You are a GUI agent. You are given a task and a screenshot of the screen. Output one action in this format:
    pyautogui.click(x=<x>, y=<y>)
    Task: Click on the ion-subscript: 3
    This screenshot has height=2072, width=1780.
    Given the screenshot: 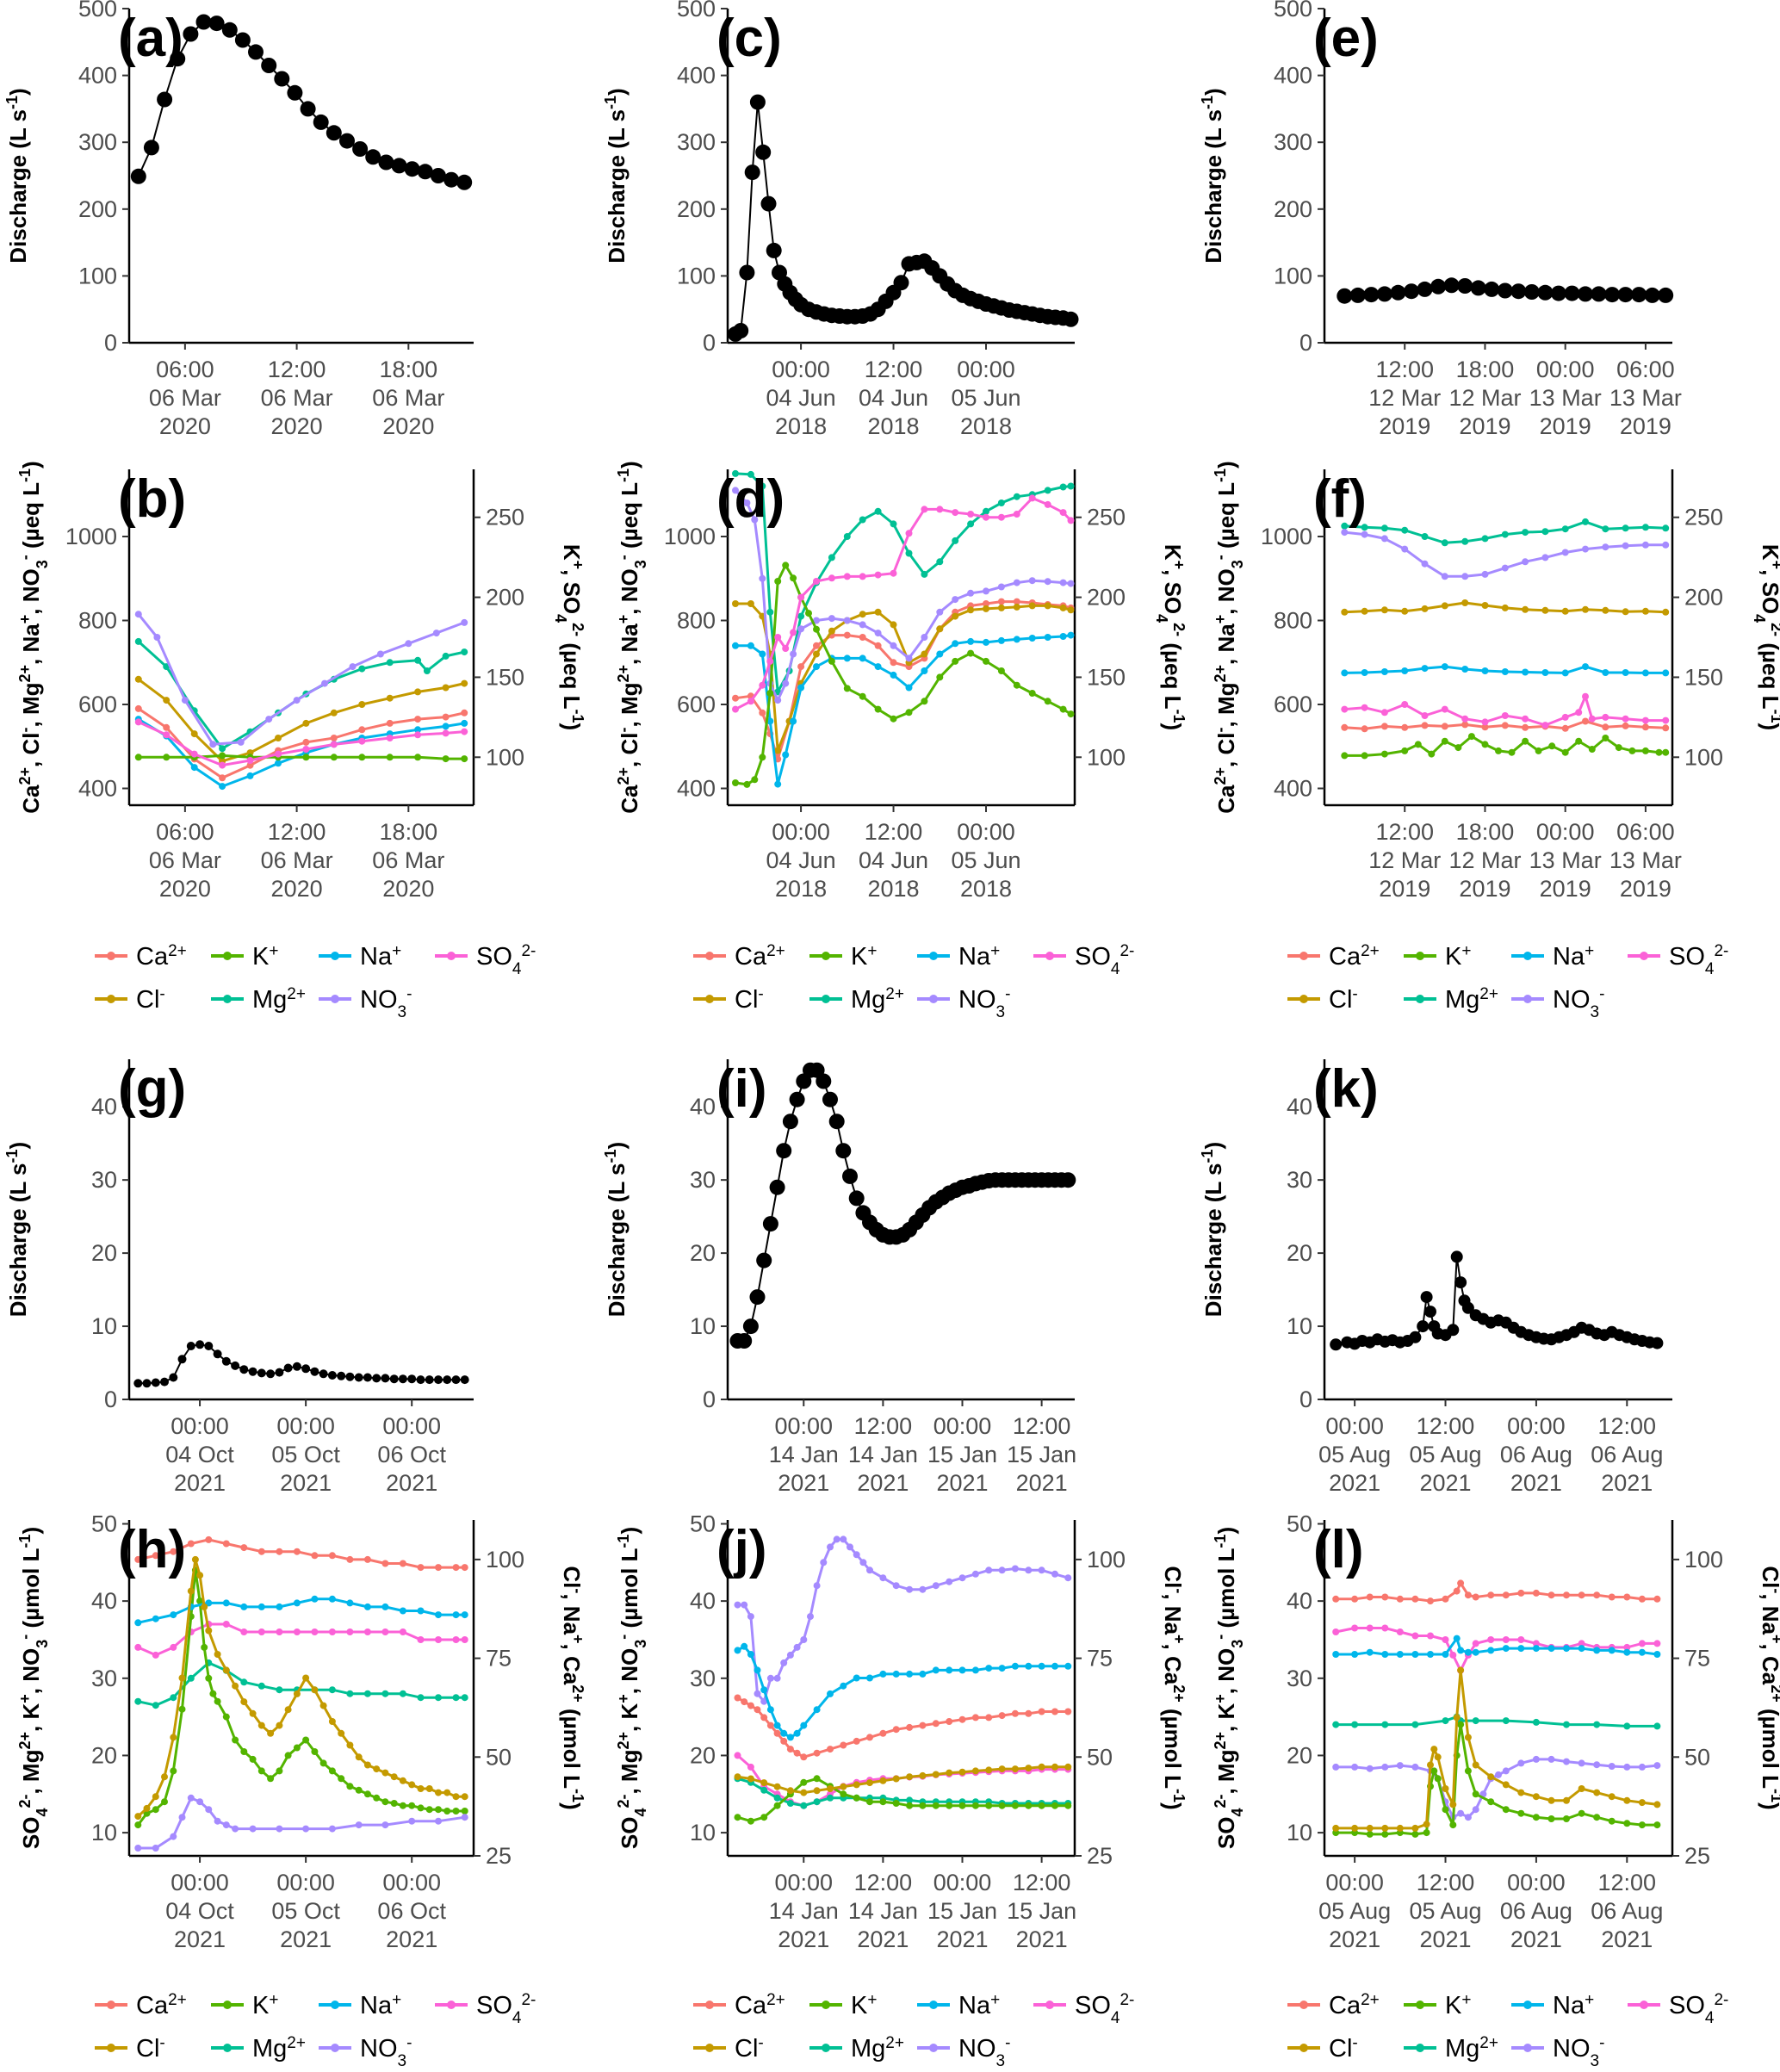 What is the action you would take?
    pyautogui.click(x=42, y=1644)
    